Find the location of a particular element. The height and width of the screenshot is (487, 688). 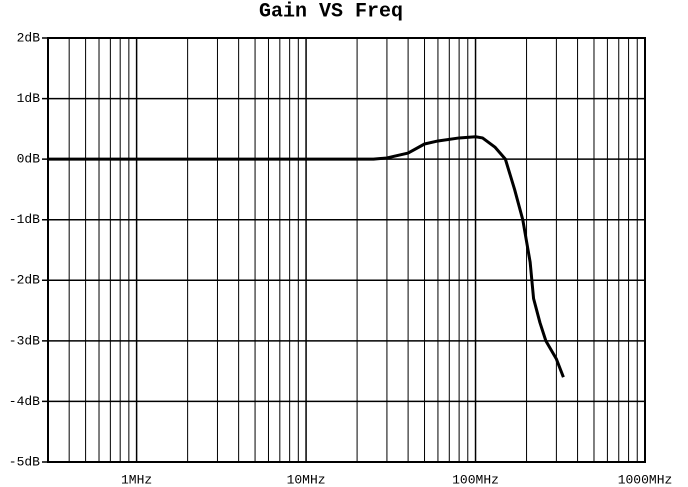

x-tick-label: 1000MHz is located at coordinates (645, 479).